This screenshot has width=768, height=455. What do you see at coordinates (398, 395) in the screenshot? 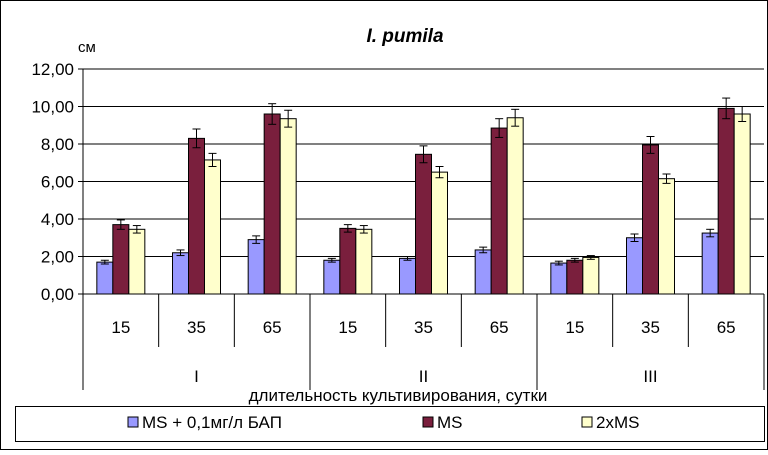
I see `x-axis-title: длительность культивирования, сутки` at bounding box center [398, 395].